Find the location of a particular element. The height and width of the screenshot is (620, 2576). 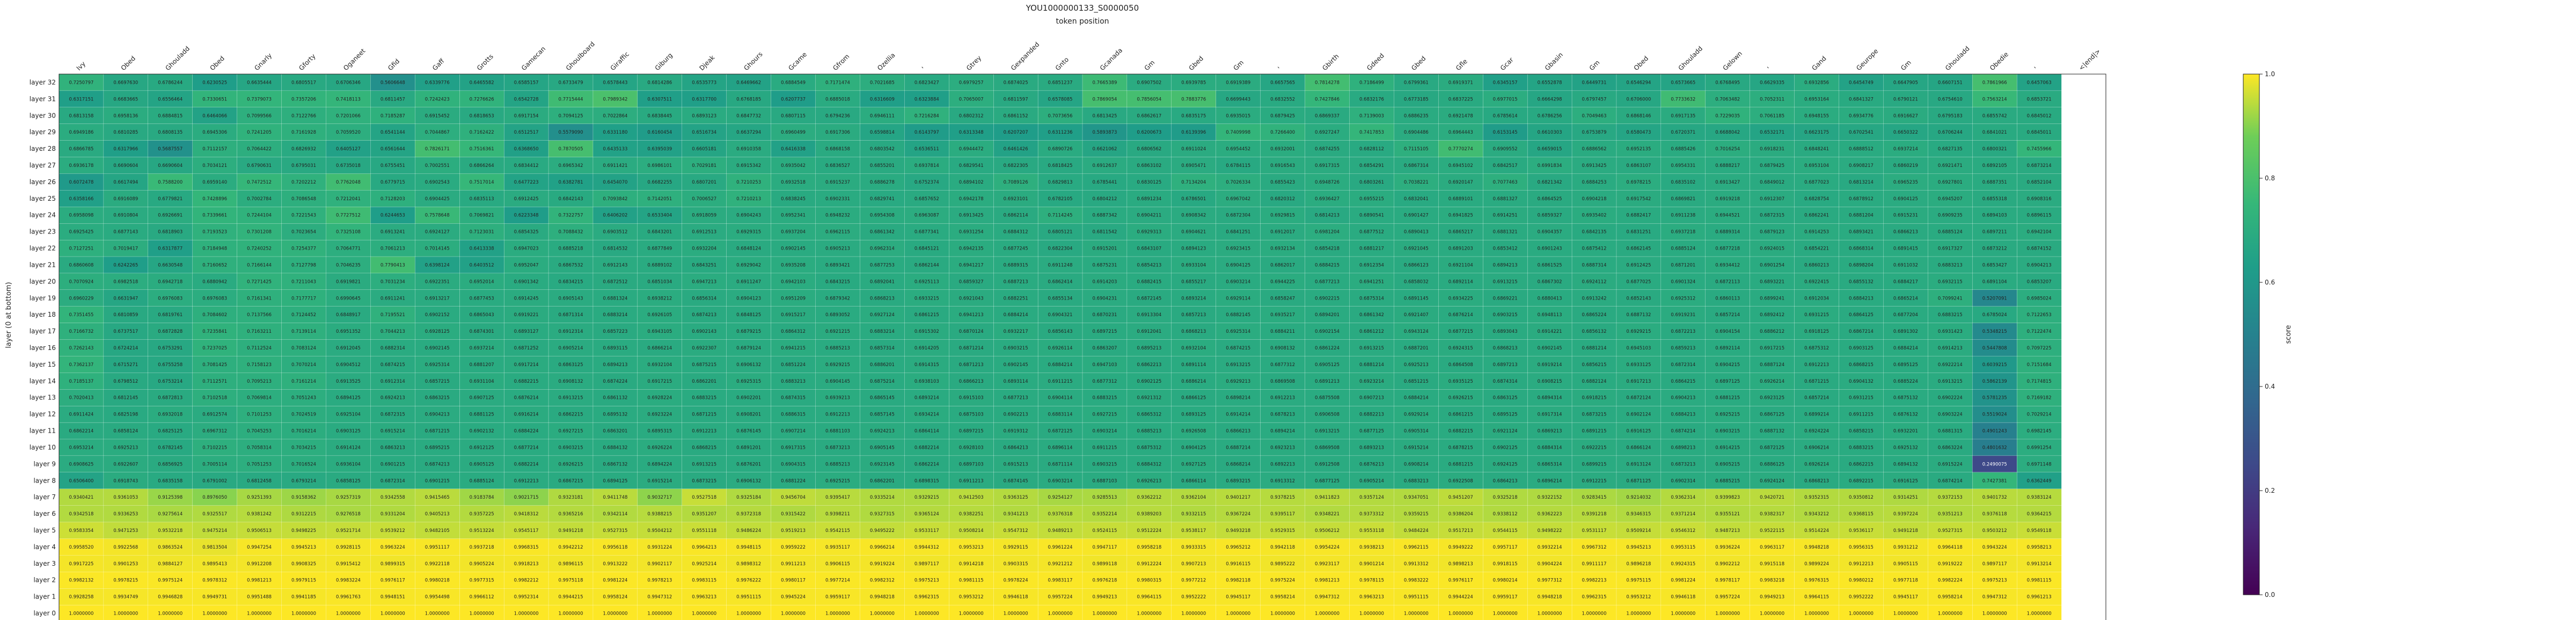

cell-value-label: 0.6944472 is located at coordinates (971, 149).